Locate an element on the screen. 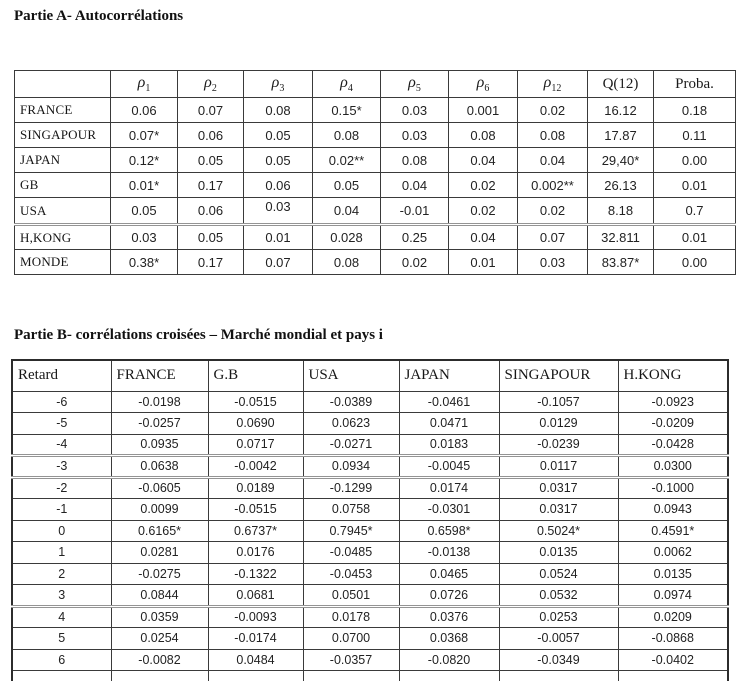 The image size is (750, 681). table-b-row: 1 0.0281 0.0176 -0.0485 -0.0138 0.0135 0.0062 is located at coordinates (370, 552).